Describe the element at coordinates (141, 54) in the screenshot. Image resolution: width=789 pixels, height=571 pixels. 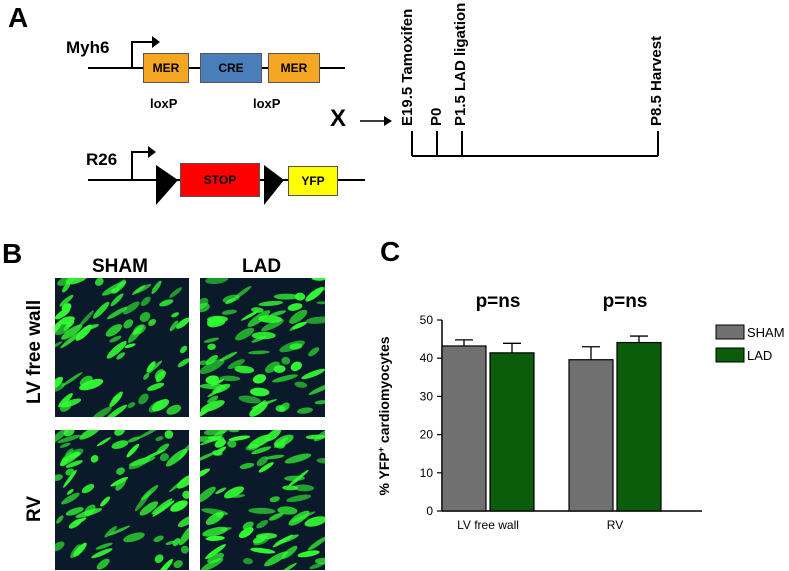
I see `myh6-promoter-arrow` at that location.